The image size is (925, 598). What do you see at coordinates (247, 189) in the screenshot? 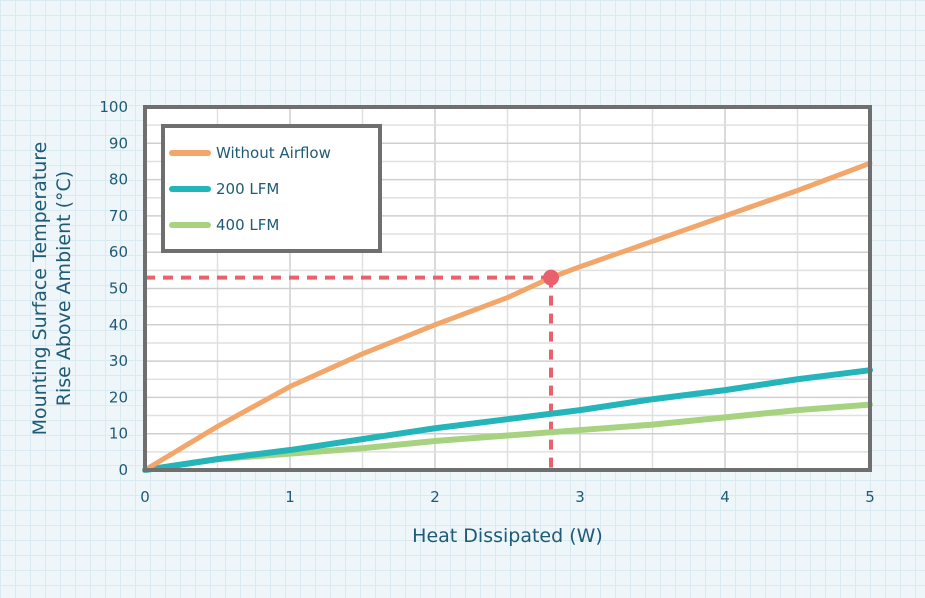
I see `legend-label-1: 200 LFM` at bounding box center [247, 189].